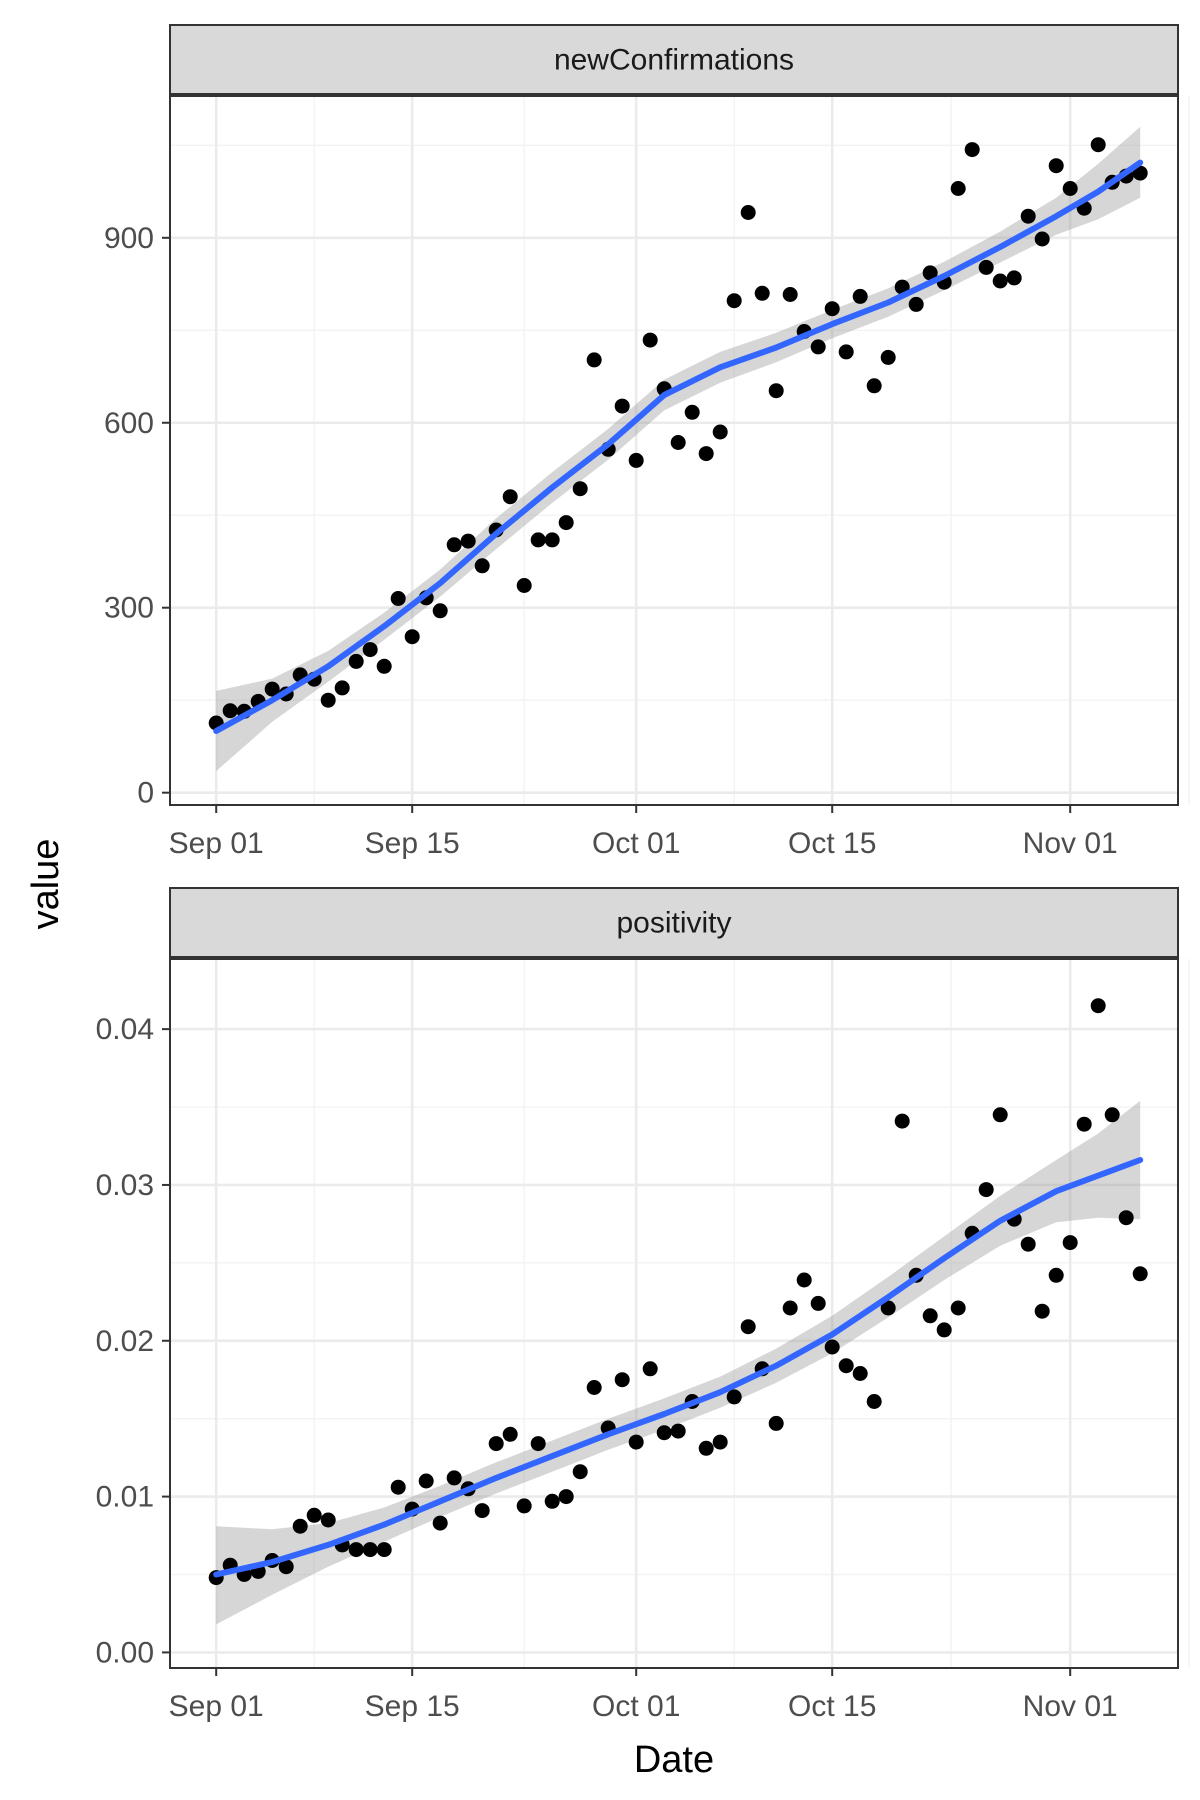 The height and width of the screenshot is (1800, 1200). I want to click on x-axis-title: Date, so click(674, 1760).